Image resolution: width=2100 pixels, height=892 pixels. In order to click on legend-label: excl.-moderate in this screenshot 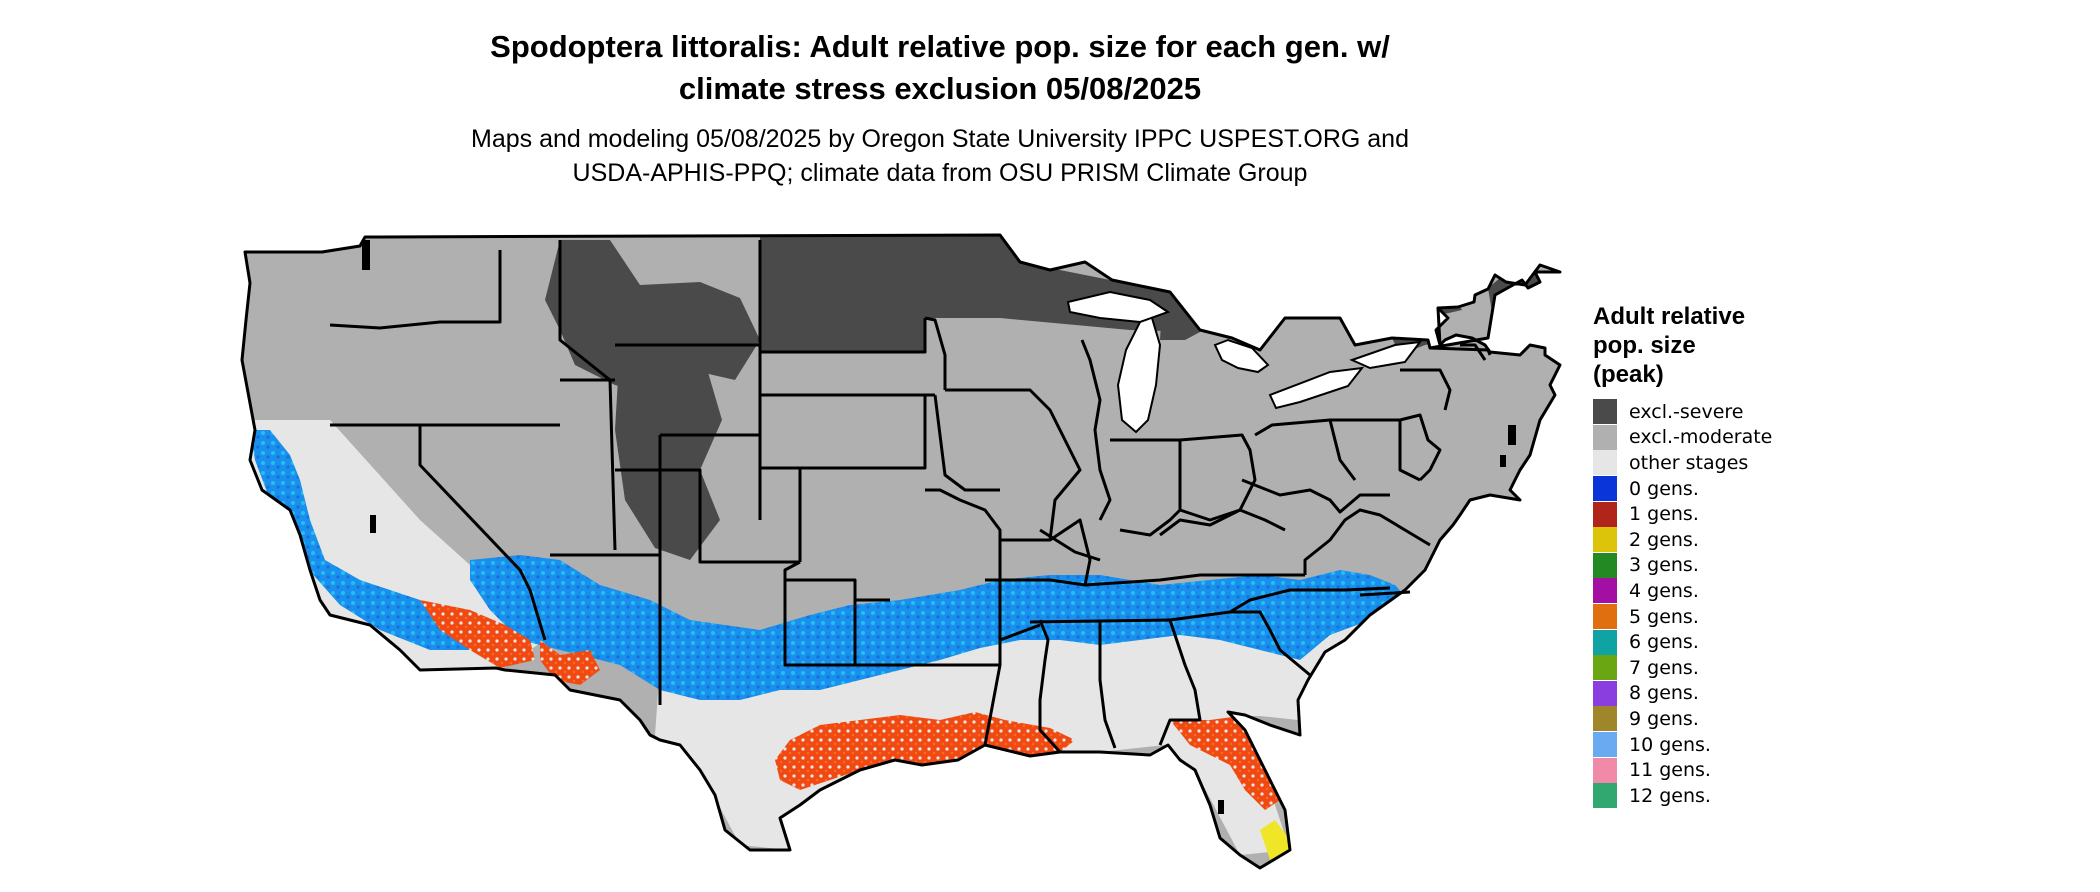, I will do `click(1701, 437)`.